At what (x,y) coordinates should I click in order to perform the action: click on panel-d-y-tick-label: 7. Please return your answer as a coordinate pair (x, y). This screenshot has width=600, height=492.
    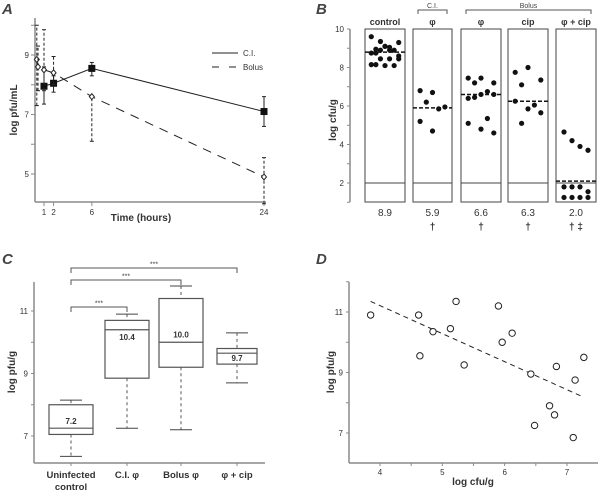
    Looking at the image, I should click on (341, 433).